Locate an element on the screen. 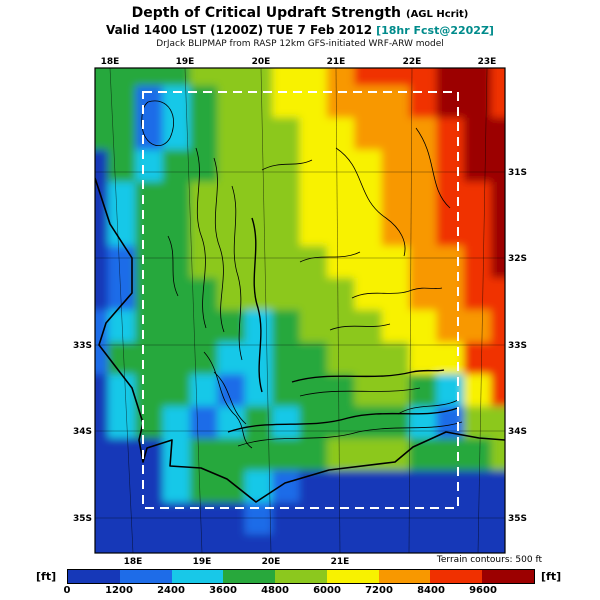 The height and width of the screenshot is (600, 600). colorbar-tick-label: 6000 is located at coordinates (327, 590).